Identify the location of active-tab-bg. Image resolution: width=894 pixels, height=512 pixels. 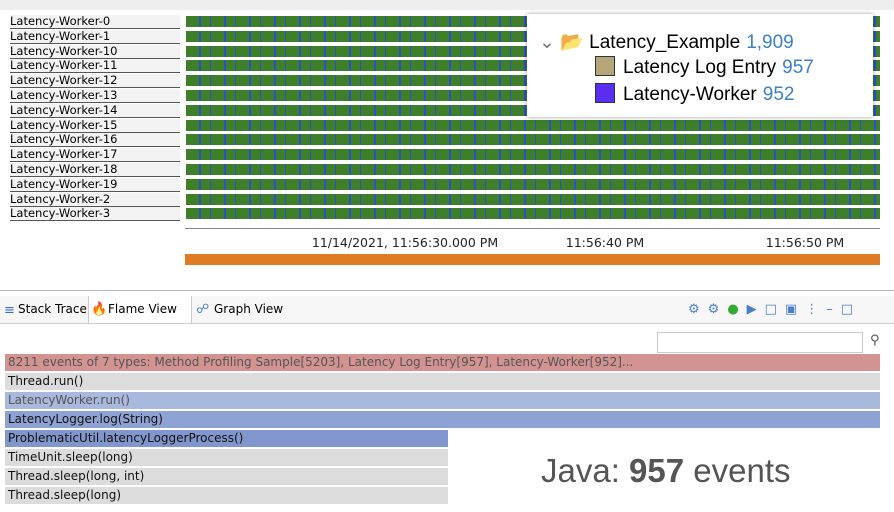
(140, 309).